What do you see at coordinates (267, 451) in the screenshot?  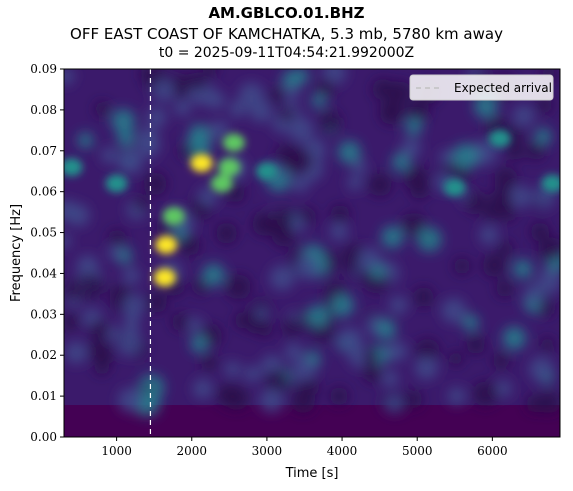 I see `x-tick-label: 3000` at bounding box center [267, 451].